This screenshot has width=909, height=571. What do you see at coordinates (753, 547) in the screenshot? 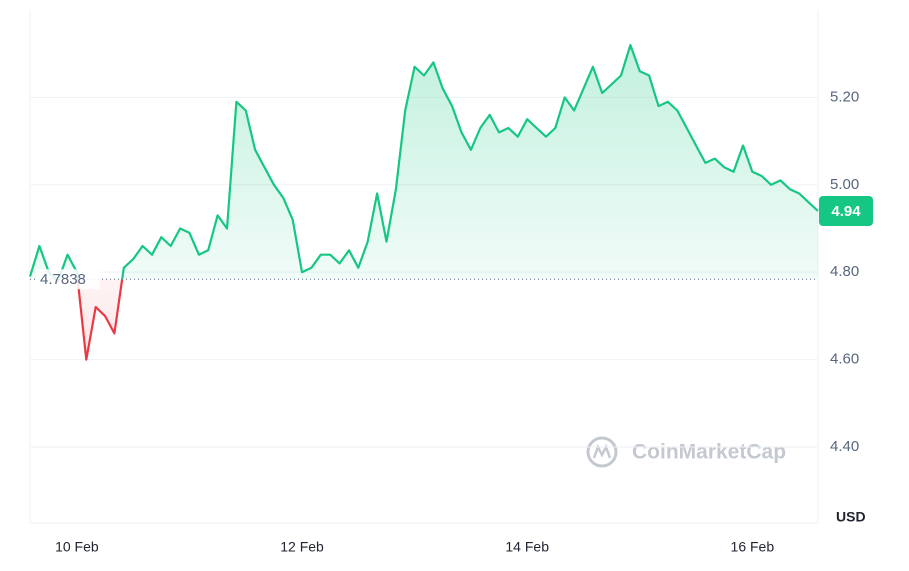
I see `x-tick-label: 16 Feb` at bounding box center [753, 547].